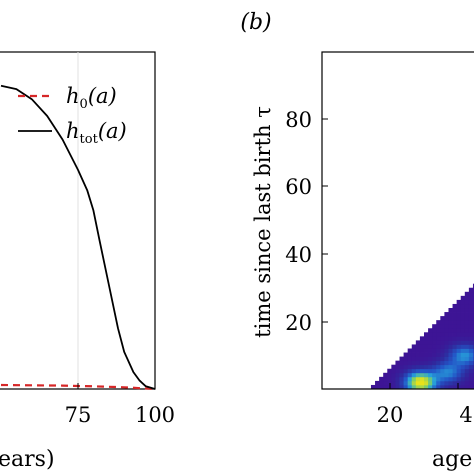  Describe the element at coordinates (255, 22) in the screenshot. I see `panel-b-label: (b)` at that location.